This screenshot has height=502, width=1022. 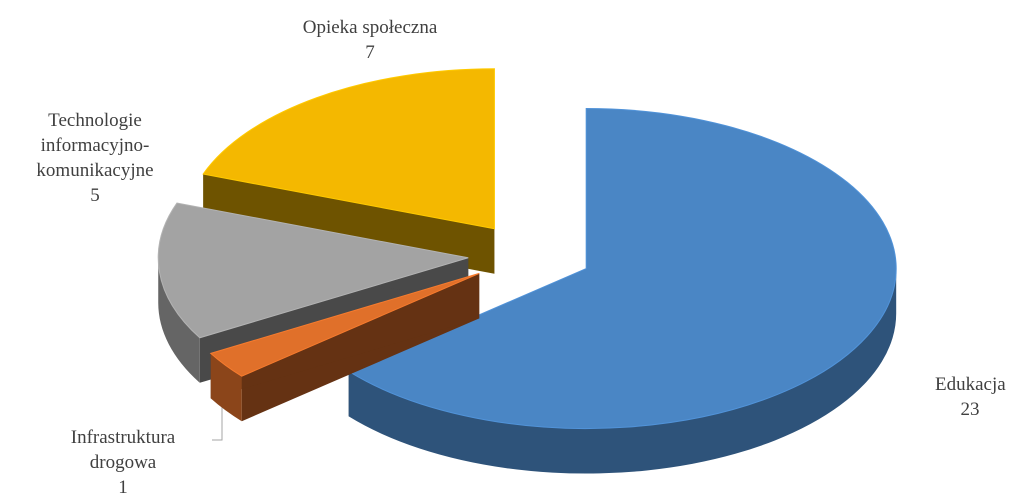 What do you see at coordinates (970, 397) in the screenshot?
I see `slice-label: Edukacja 23` at bounding box center [970, 397].